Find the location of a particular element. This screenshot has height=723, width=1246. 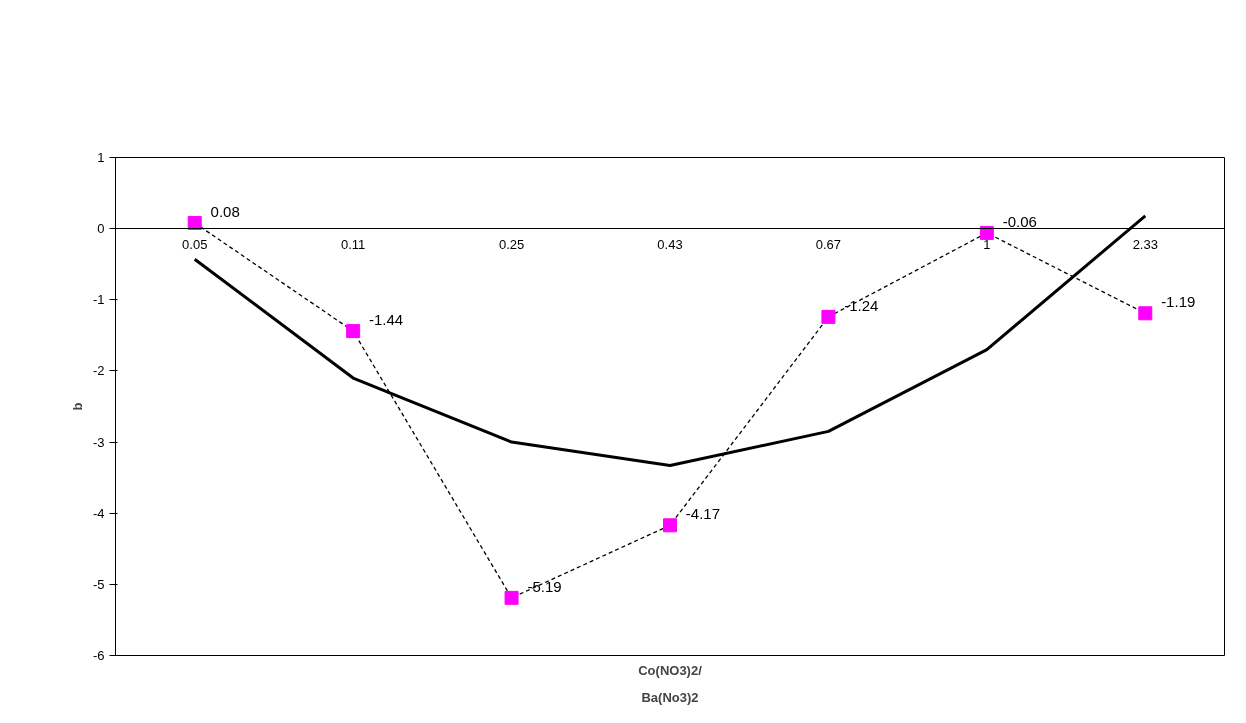

data-label: -1.44 is located at coordinates (386, 320).